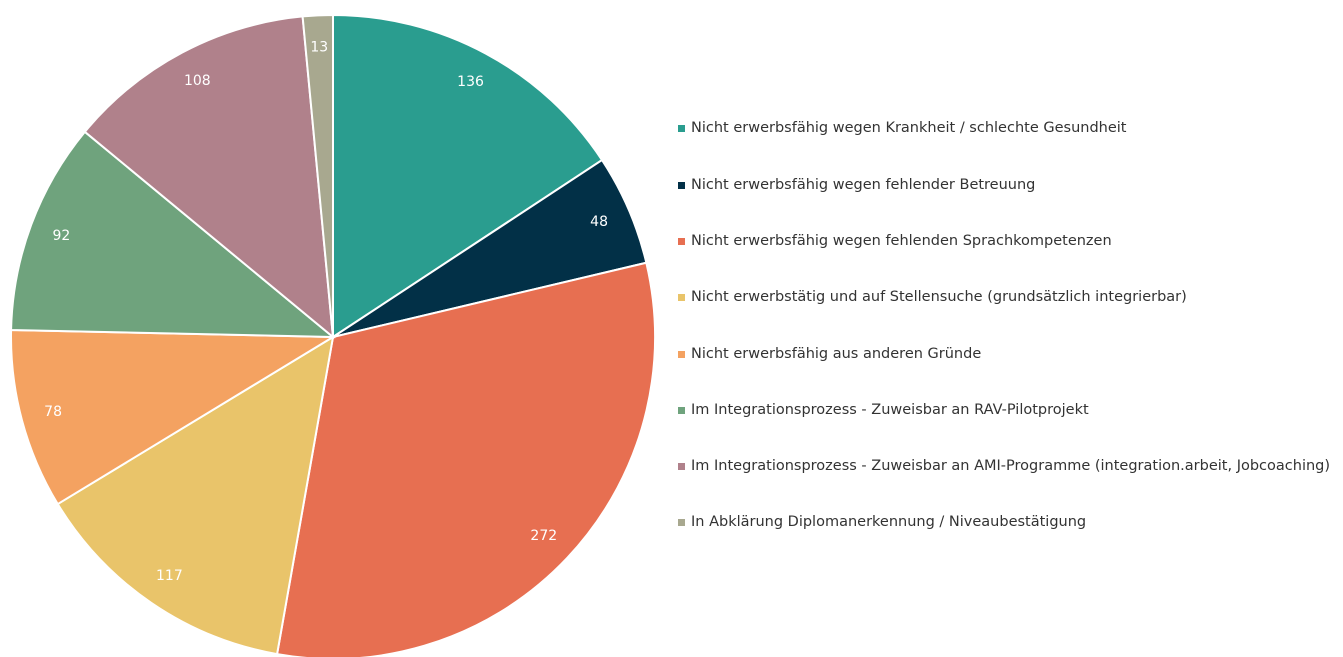 Image resolution: width=1343 pixels, height=657 pixels. What do you see at coordinates (169, 576) in the screenshot?
I see `data-label: 117` at bounding box center [169, 576].